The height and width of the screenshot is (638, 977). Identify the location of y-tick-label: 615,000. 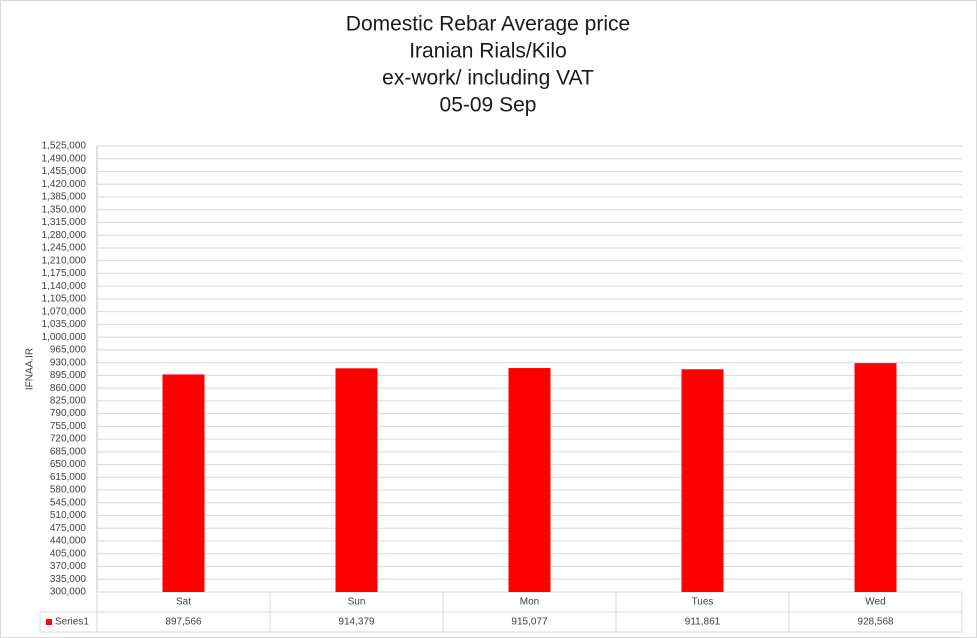
(68, 477).